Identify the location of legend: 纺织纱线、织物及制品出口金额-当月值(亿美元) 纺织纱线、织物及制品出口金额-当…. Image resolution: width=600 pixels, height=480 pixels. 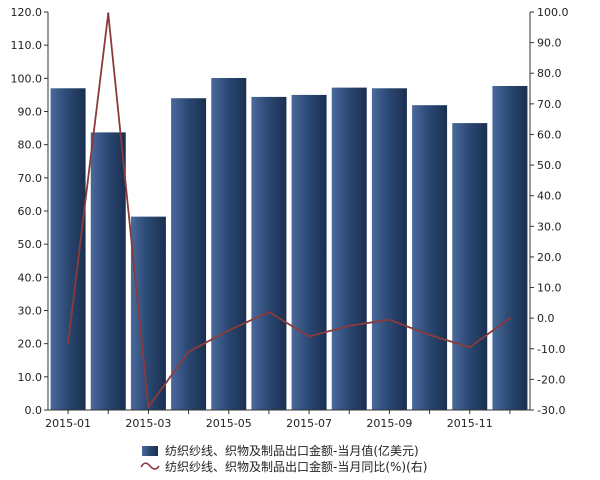
(283, 458).